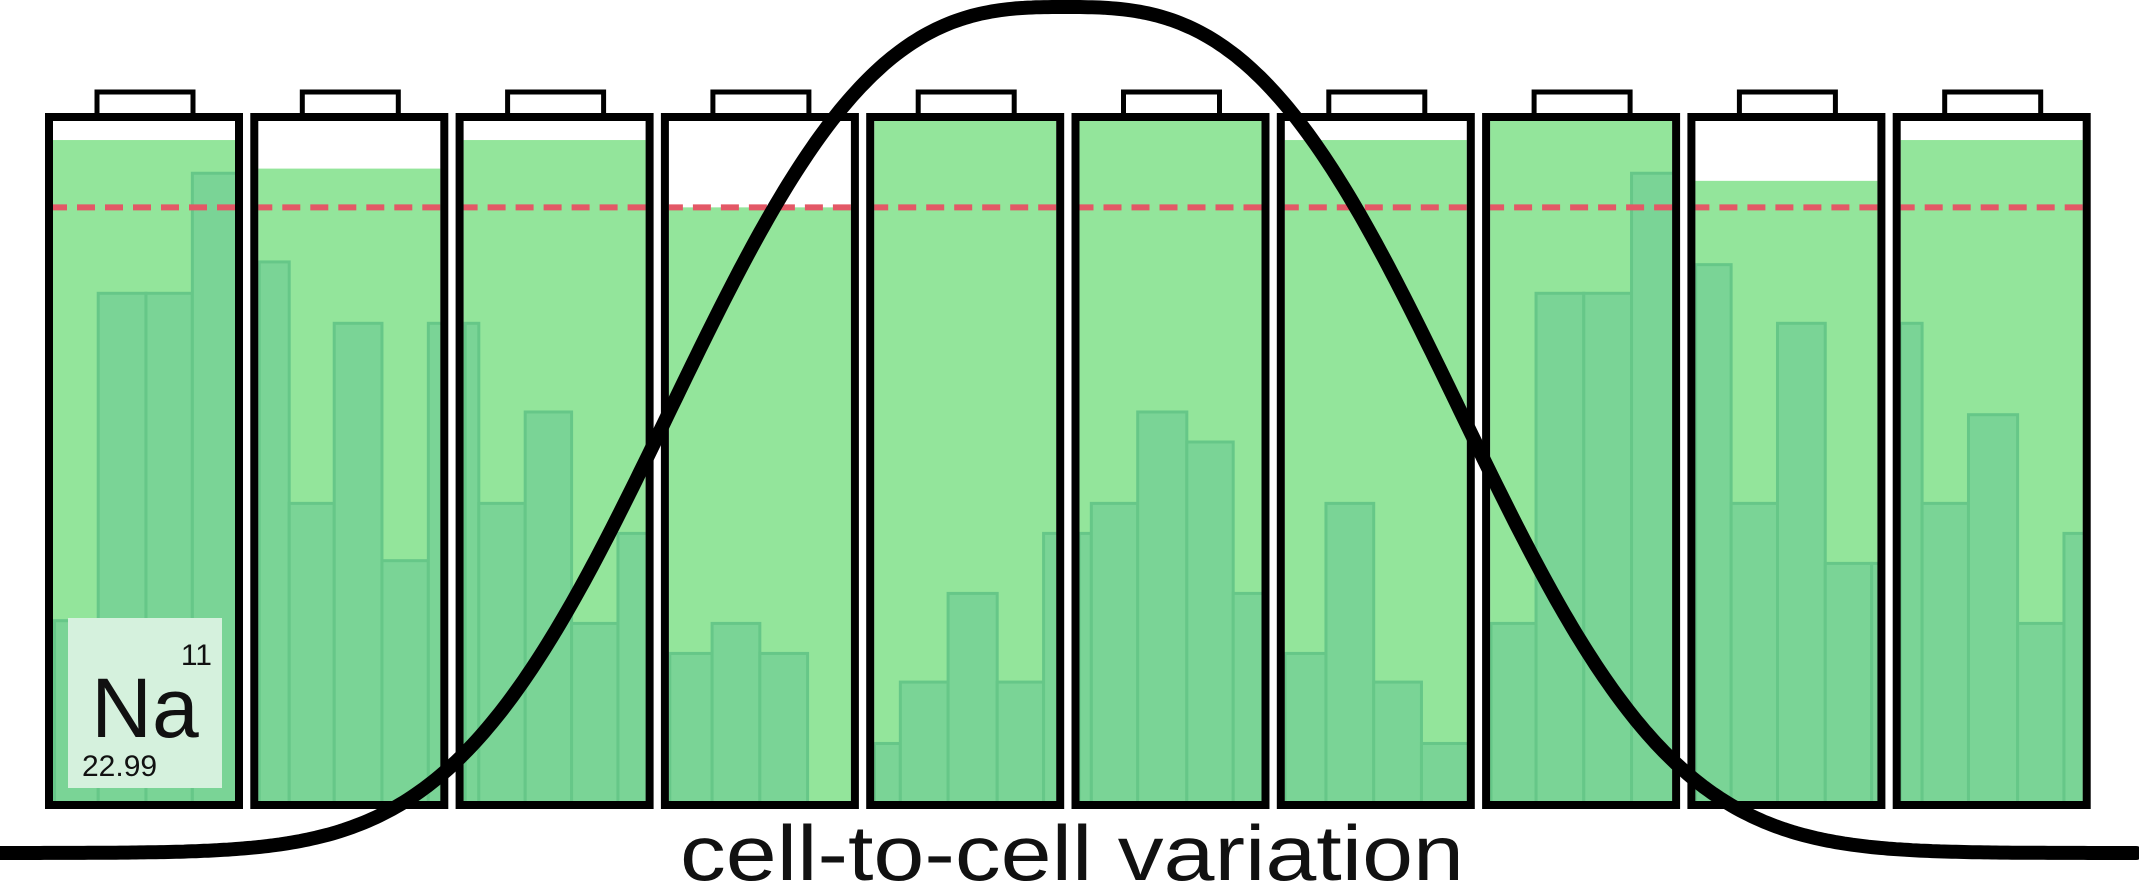 The width and height of the screenshot is (2139, 886). What do you see at coordinates (196, 655) in the screenshot?
I see `element-atomic-number: 11` at bounding box center [196, 655].